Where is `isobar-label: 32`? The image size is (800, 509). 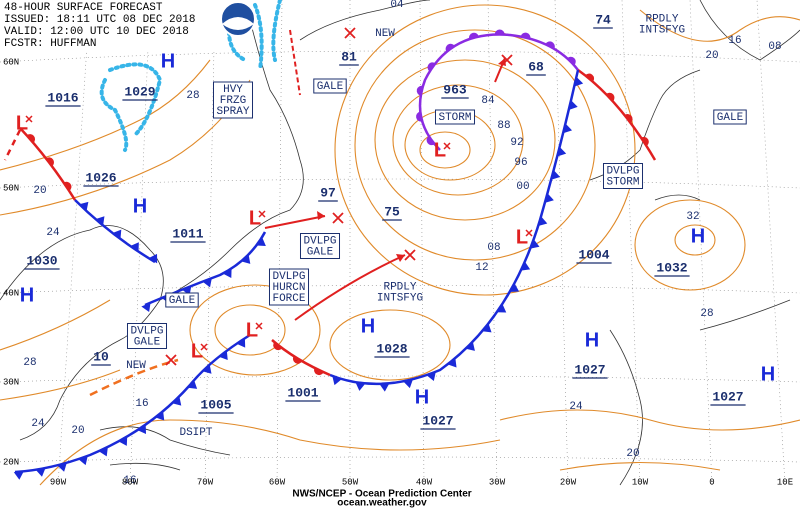
isobar-label: 32 is located at coordinates (692, 217).